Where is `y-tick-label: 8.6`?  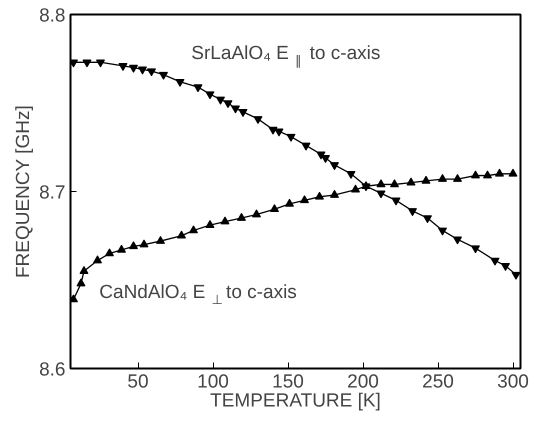
y-tick-label: 8.6 is located at coordinates (52, 370).